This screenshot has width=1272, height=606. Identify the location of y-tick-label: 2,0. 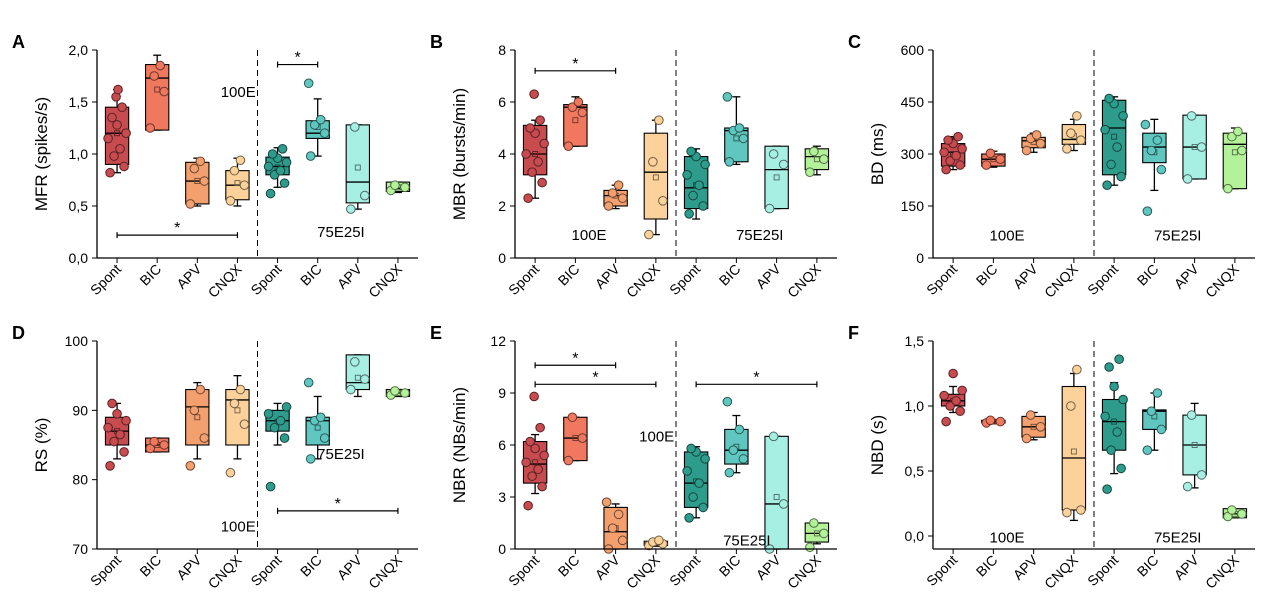
(79, 50).